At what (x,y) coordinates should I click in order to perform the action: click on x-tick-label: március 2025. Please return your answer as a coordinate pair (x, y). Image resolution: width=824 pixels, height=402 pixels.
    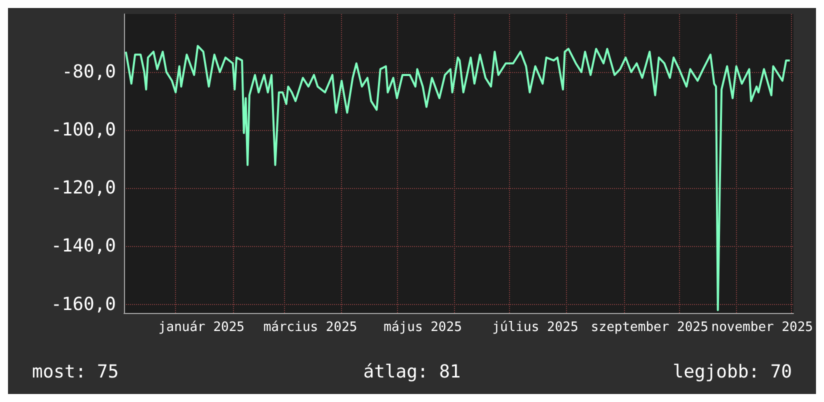
    Looking at the image, I should click on (310, 327).